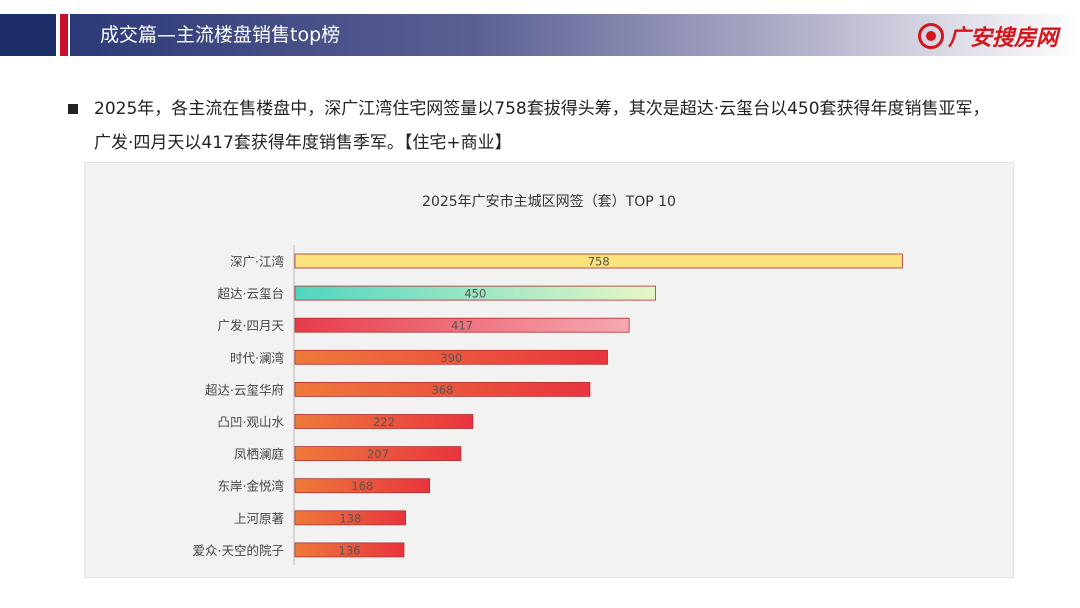  Describe the element at coordinates (257, 261) in the screenshot. I see `category-label-0: 深广·江湾` at that location.